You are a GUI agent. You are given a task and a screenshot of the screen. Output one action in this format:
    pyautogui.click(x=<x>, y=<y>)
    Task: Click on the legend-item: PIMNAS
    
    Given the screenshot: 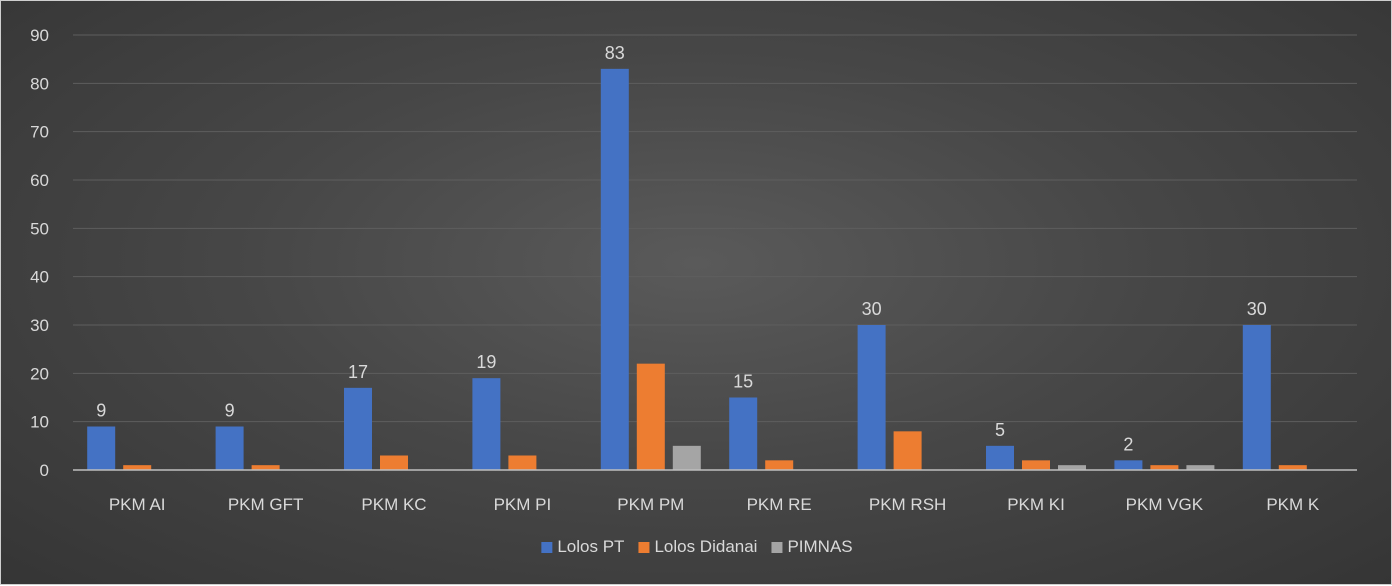 What is the action you would take?
    pyautogui.click(x=812, y=546)
    